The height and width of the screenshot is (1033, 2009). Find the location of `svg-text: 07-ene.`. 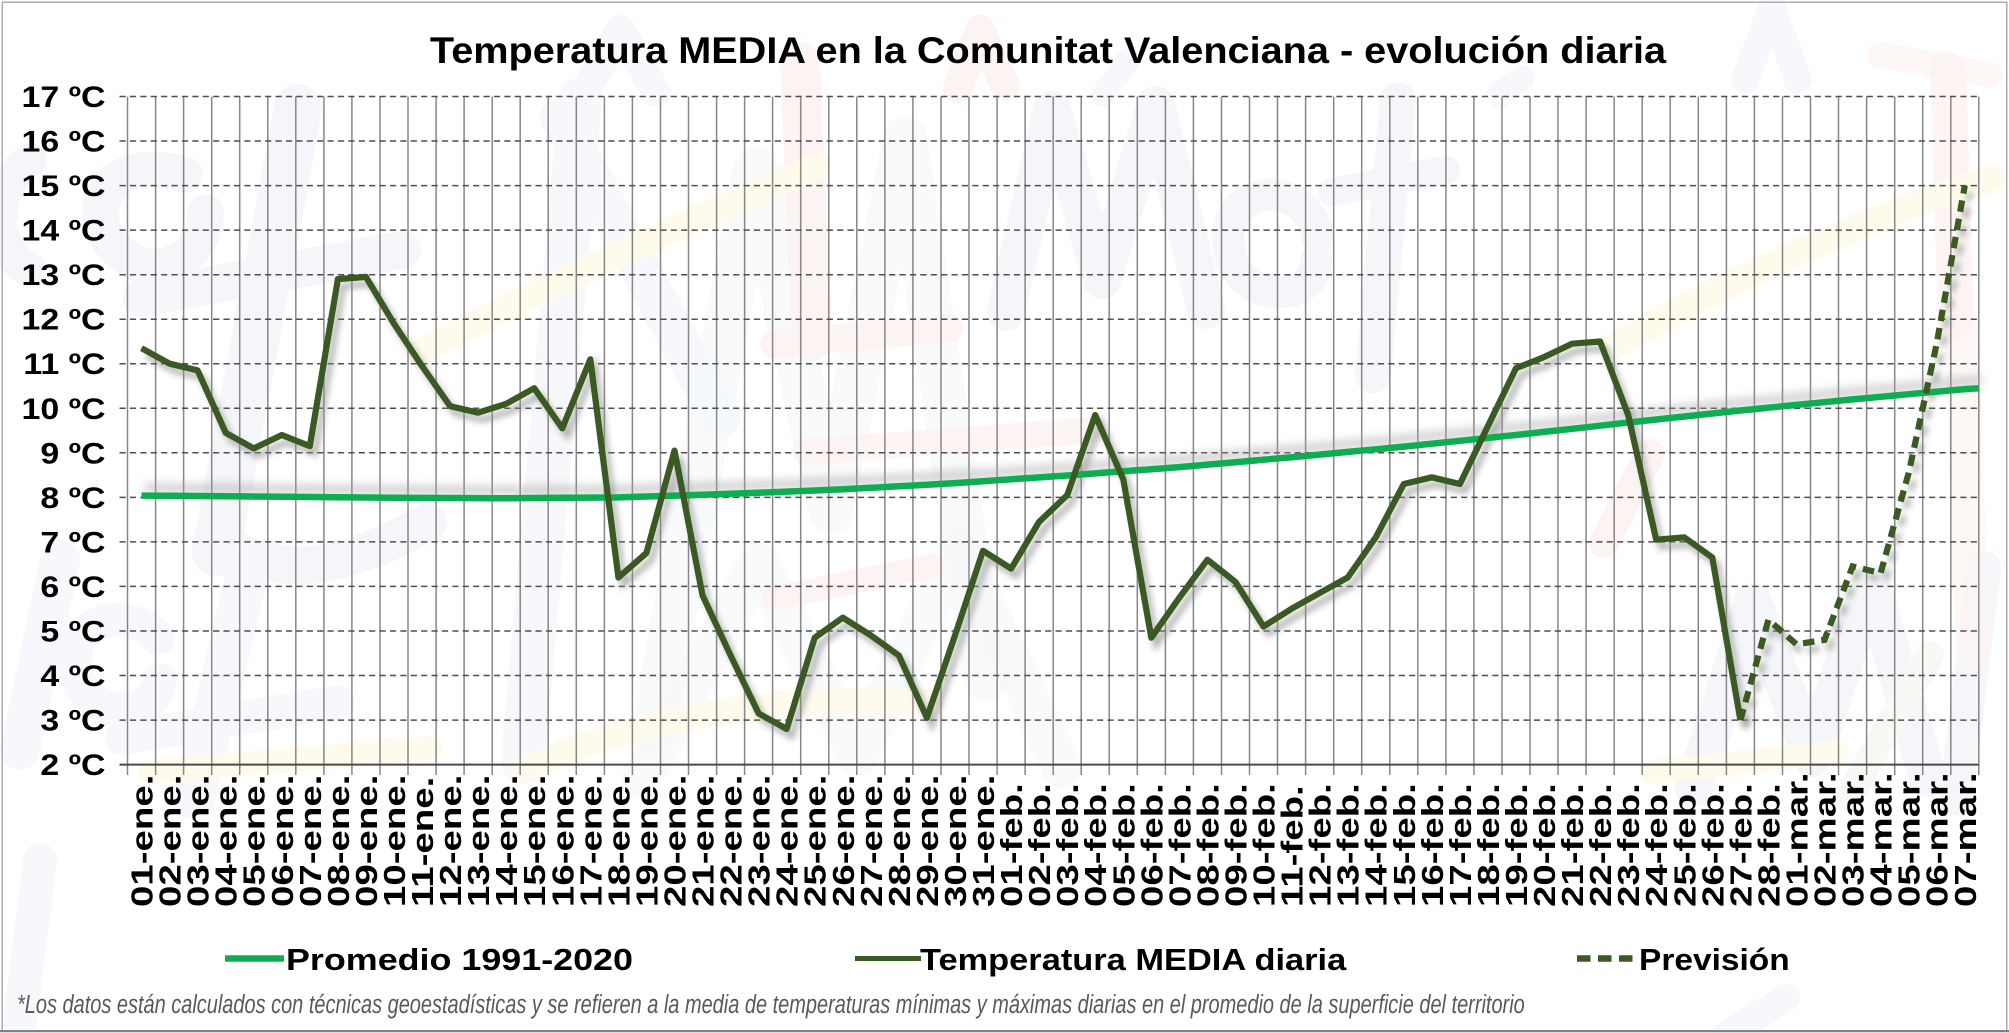

svg-text: 07-ene. is located at coordinates (310, 841).